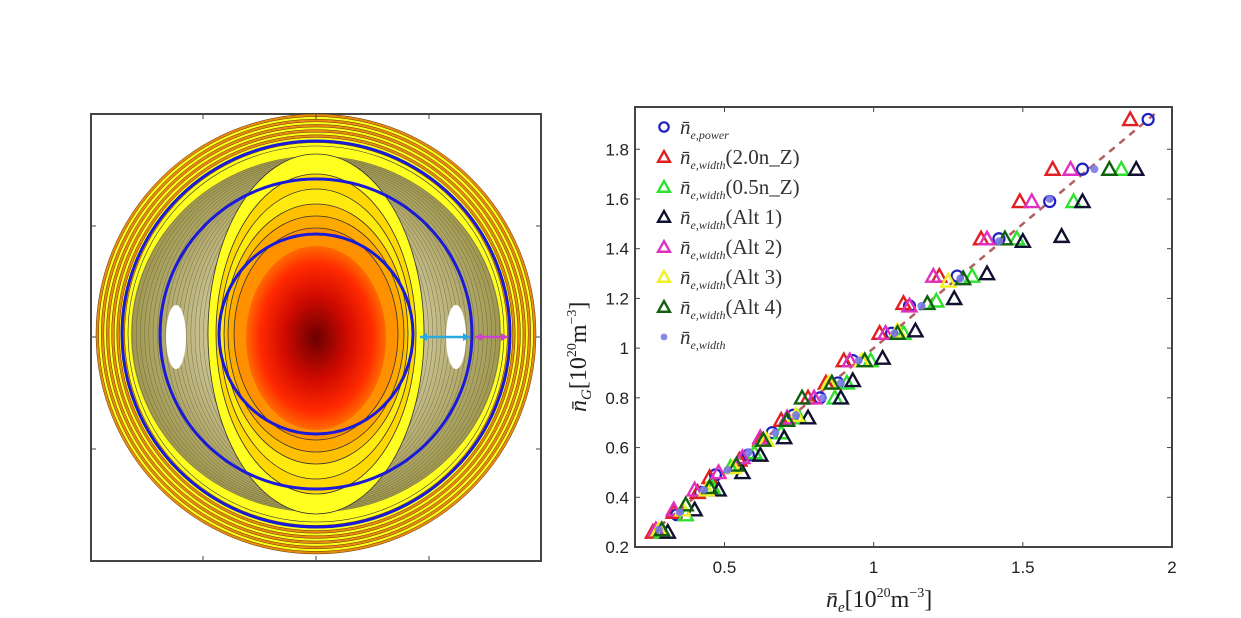  What do you see at coordinates (731, 218) in the screenshot?
I see `svg-text: n̄e,width(Alt 1)` at bounding box center [731, 218].